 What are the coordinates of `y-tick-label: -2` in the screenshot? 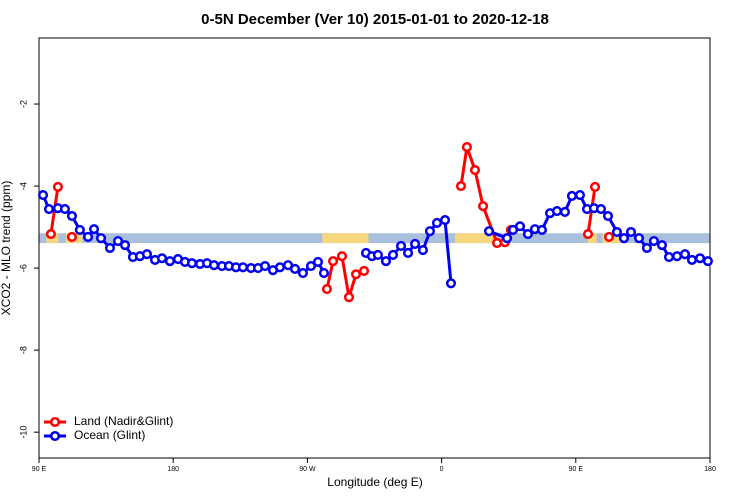 It's located at (23, 104).